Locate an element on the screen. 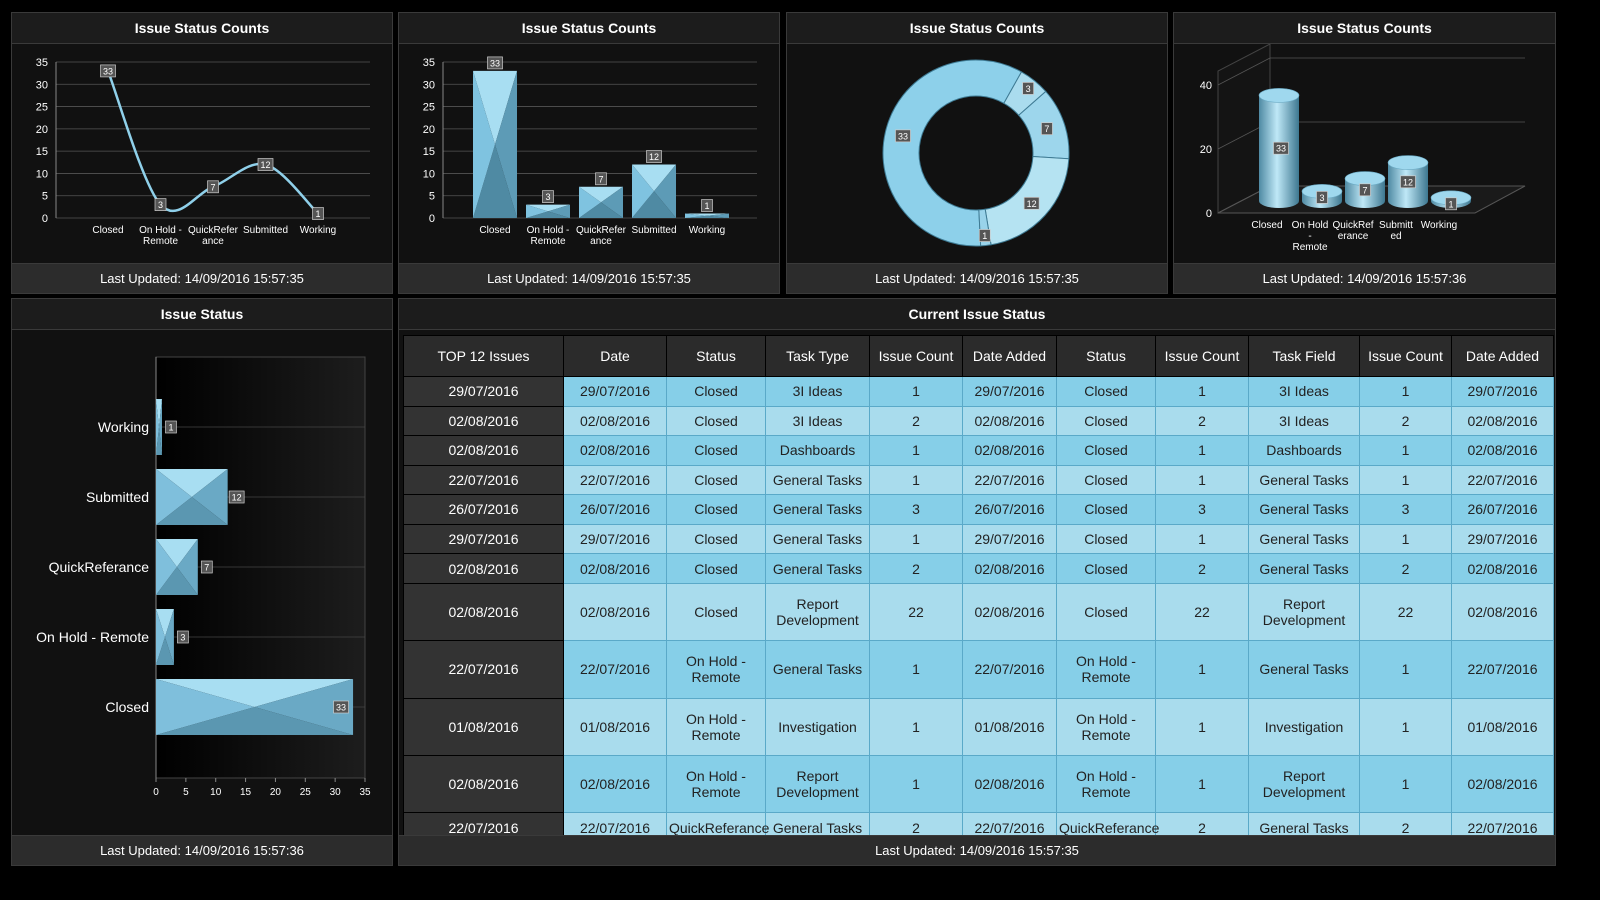 The height and width of the screenshot is (900, 1600). column-header: Date is located at coordinates (615, 356).